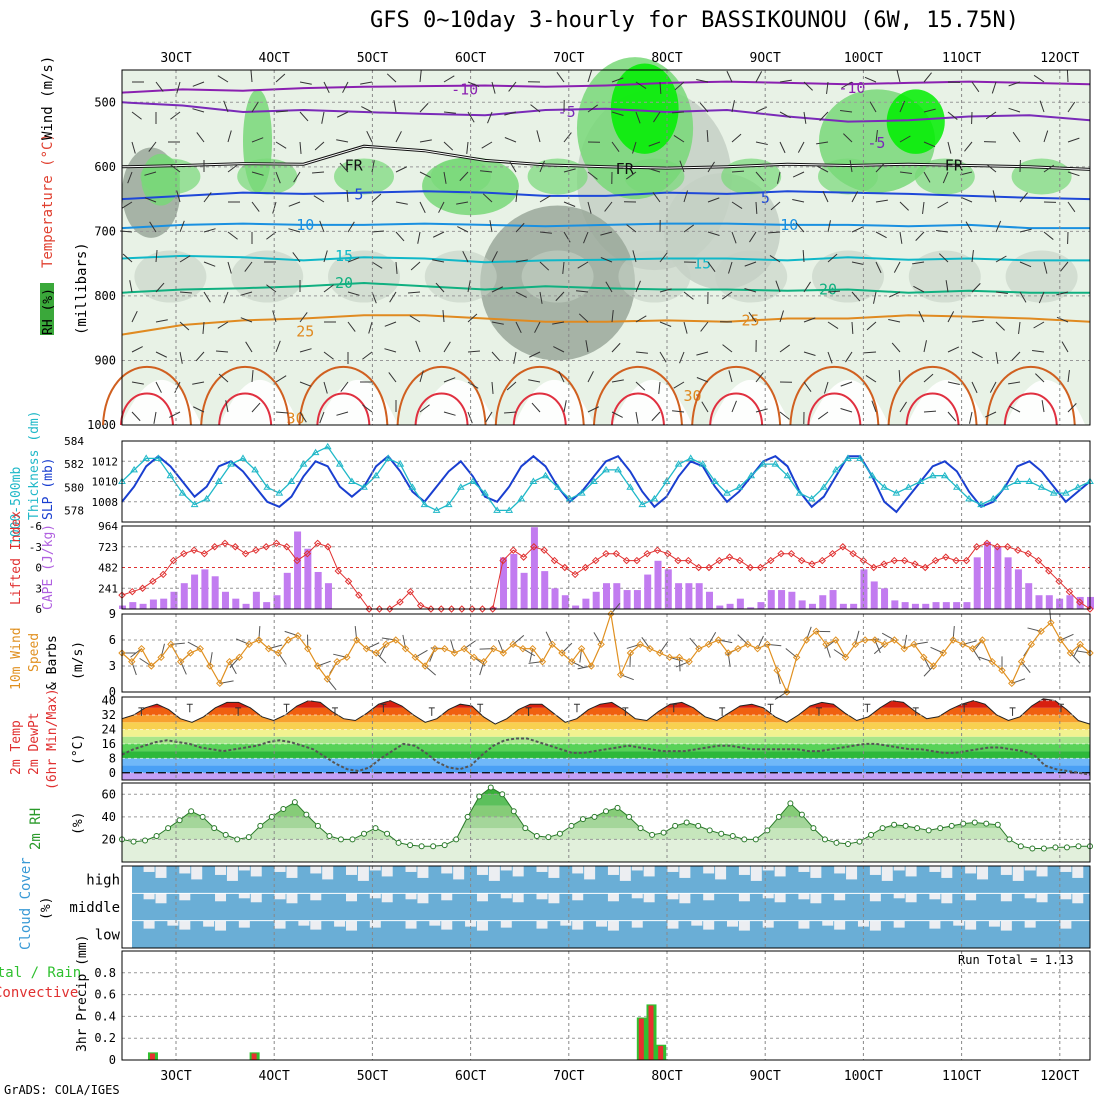  Describe the element at coordinates (109, 839) in the screenshot. I see `y-tick-label: 20` at that location.